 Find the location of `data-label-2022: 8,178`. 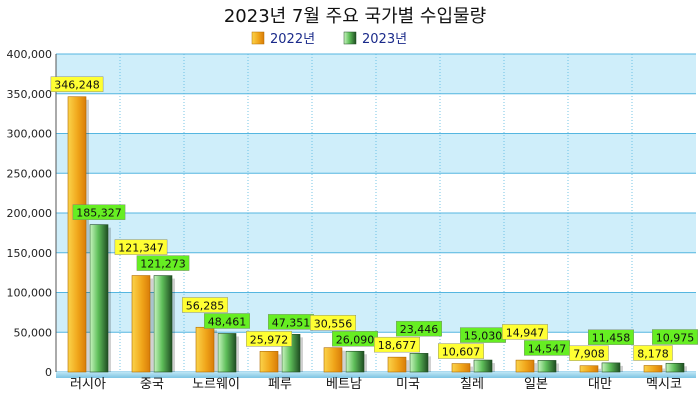

data-label-2022: 8,178 is located at coordinates (653, 353).